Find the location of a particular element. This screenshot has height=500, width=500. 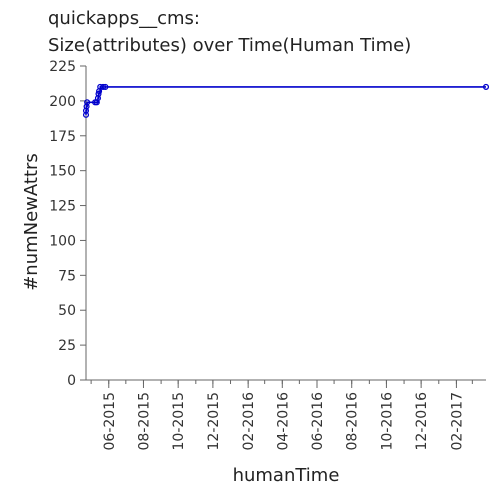

y-tick-label: 50 is located at coordinates (67, 311).